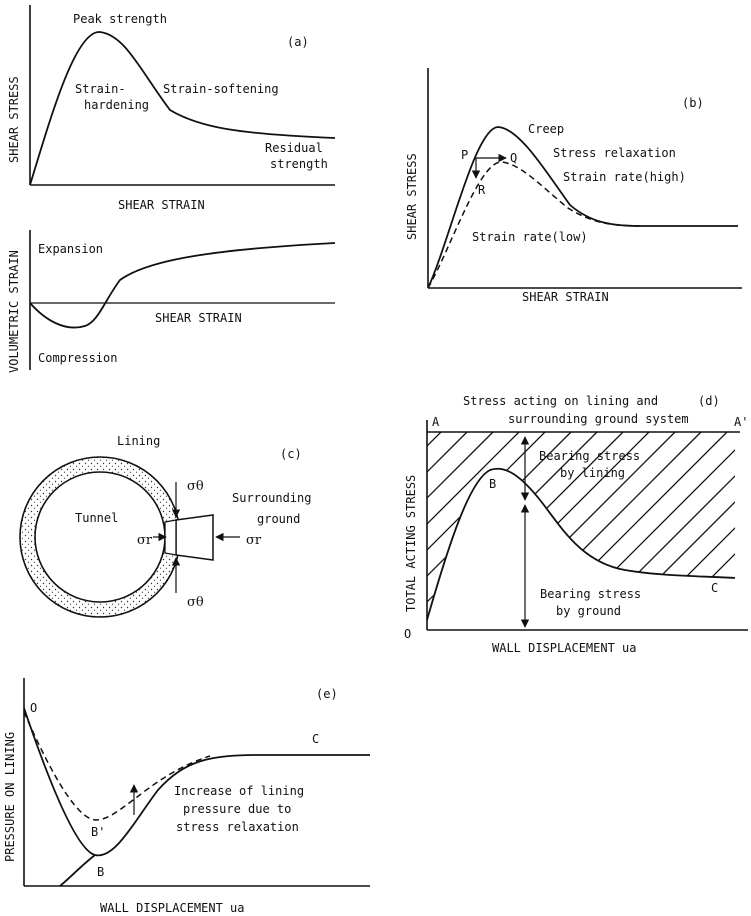 This screenshot has height=916, width=751. Describe the element at coordinates (590, 594) in the screenshot. I see `panel-d-ground-label-1: Bearing stress` at that location.